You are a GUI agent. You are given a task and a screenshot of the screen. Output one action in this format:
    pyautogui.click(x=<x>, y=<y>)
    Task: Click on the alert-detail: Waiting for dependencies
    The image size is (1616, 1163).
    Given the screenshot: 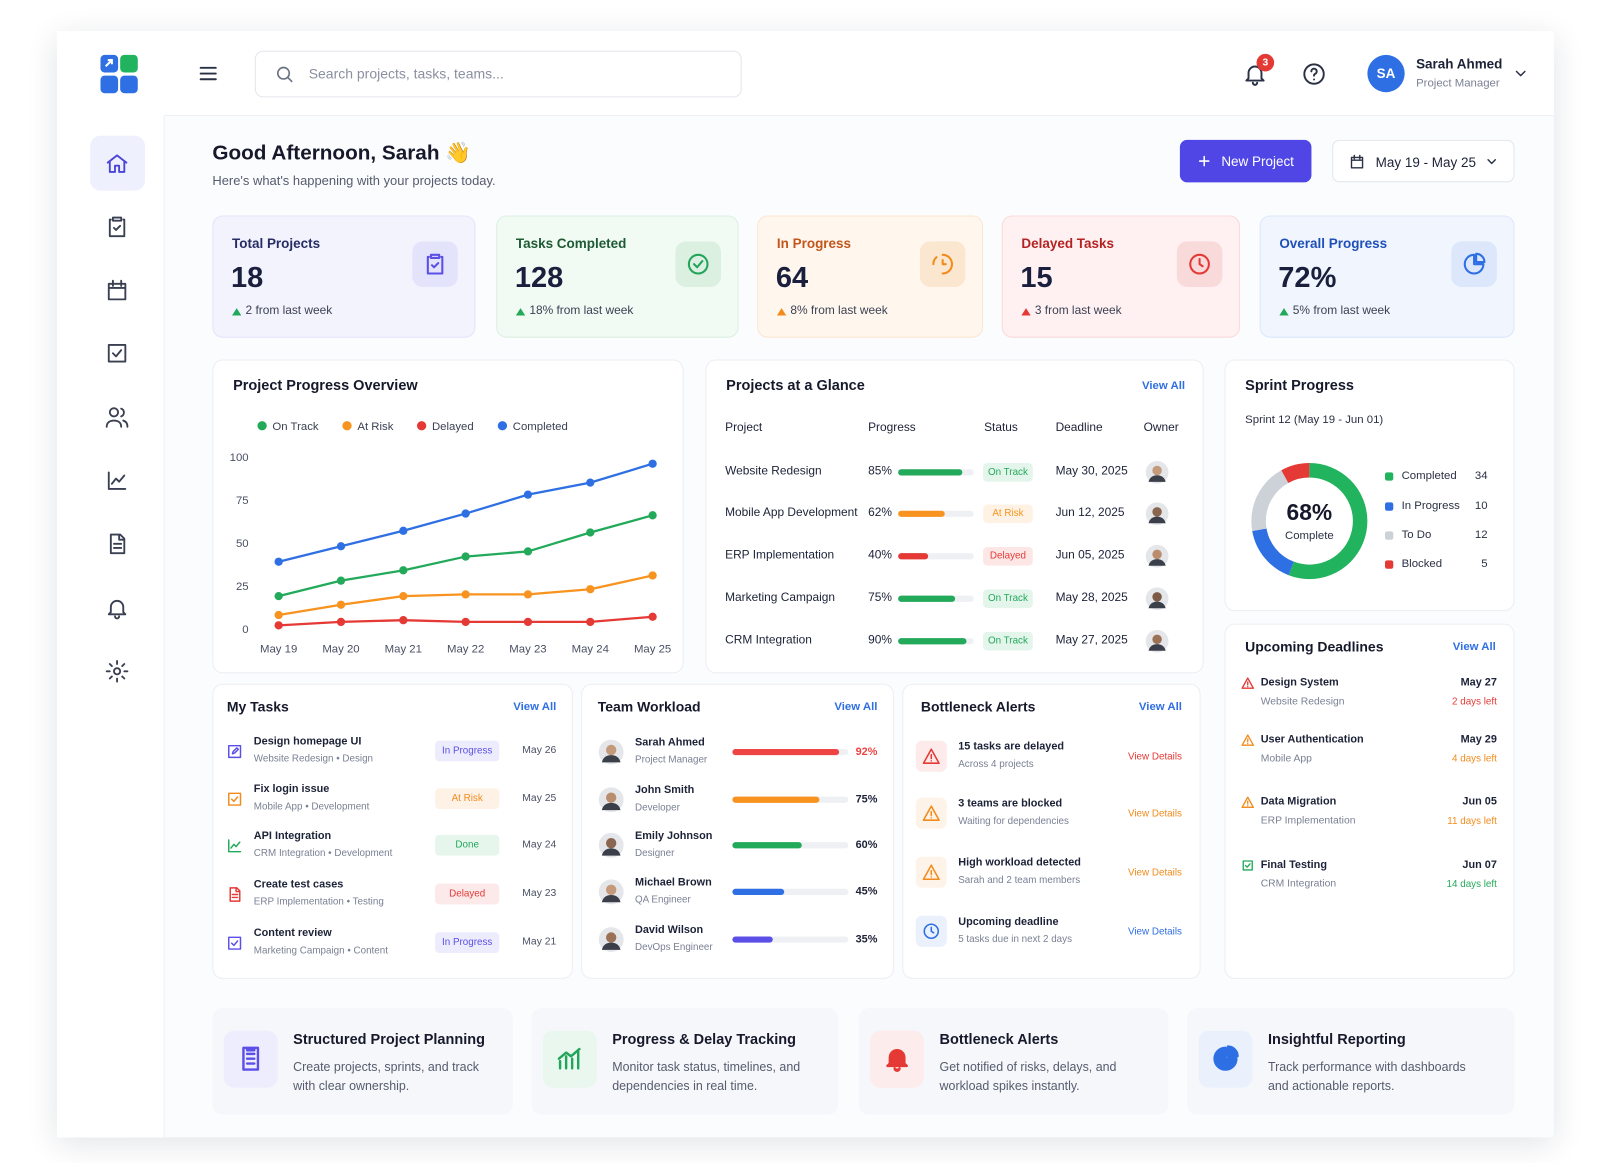 What is the action you would take?
    pyautogui.click(x=1013, y=821)
    